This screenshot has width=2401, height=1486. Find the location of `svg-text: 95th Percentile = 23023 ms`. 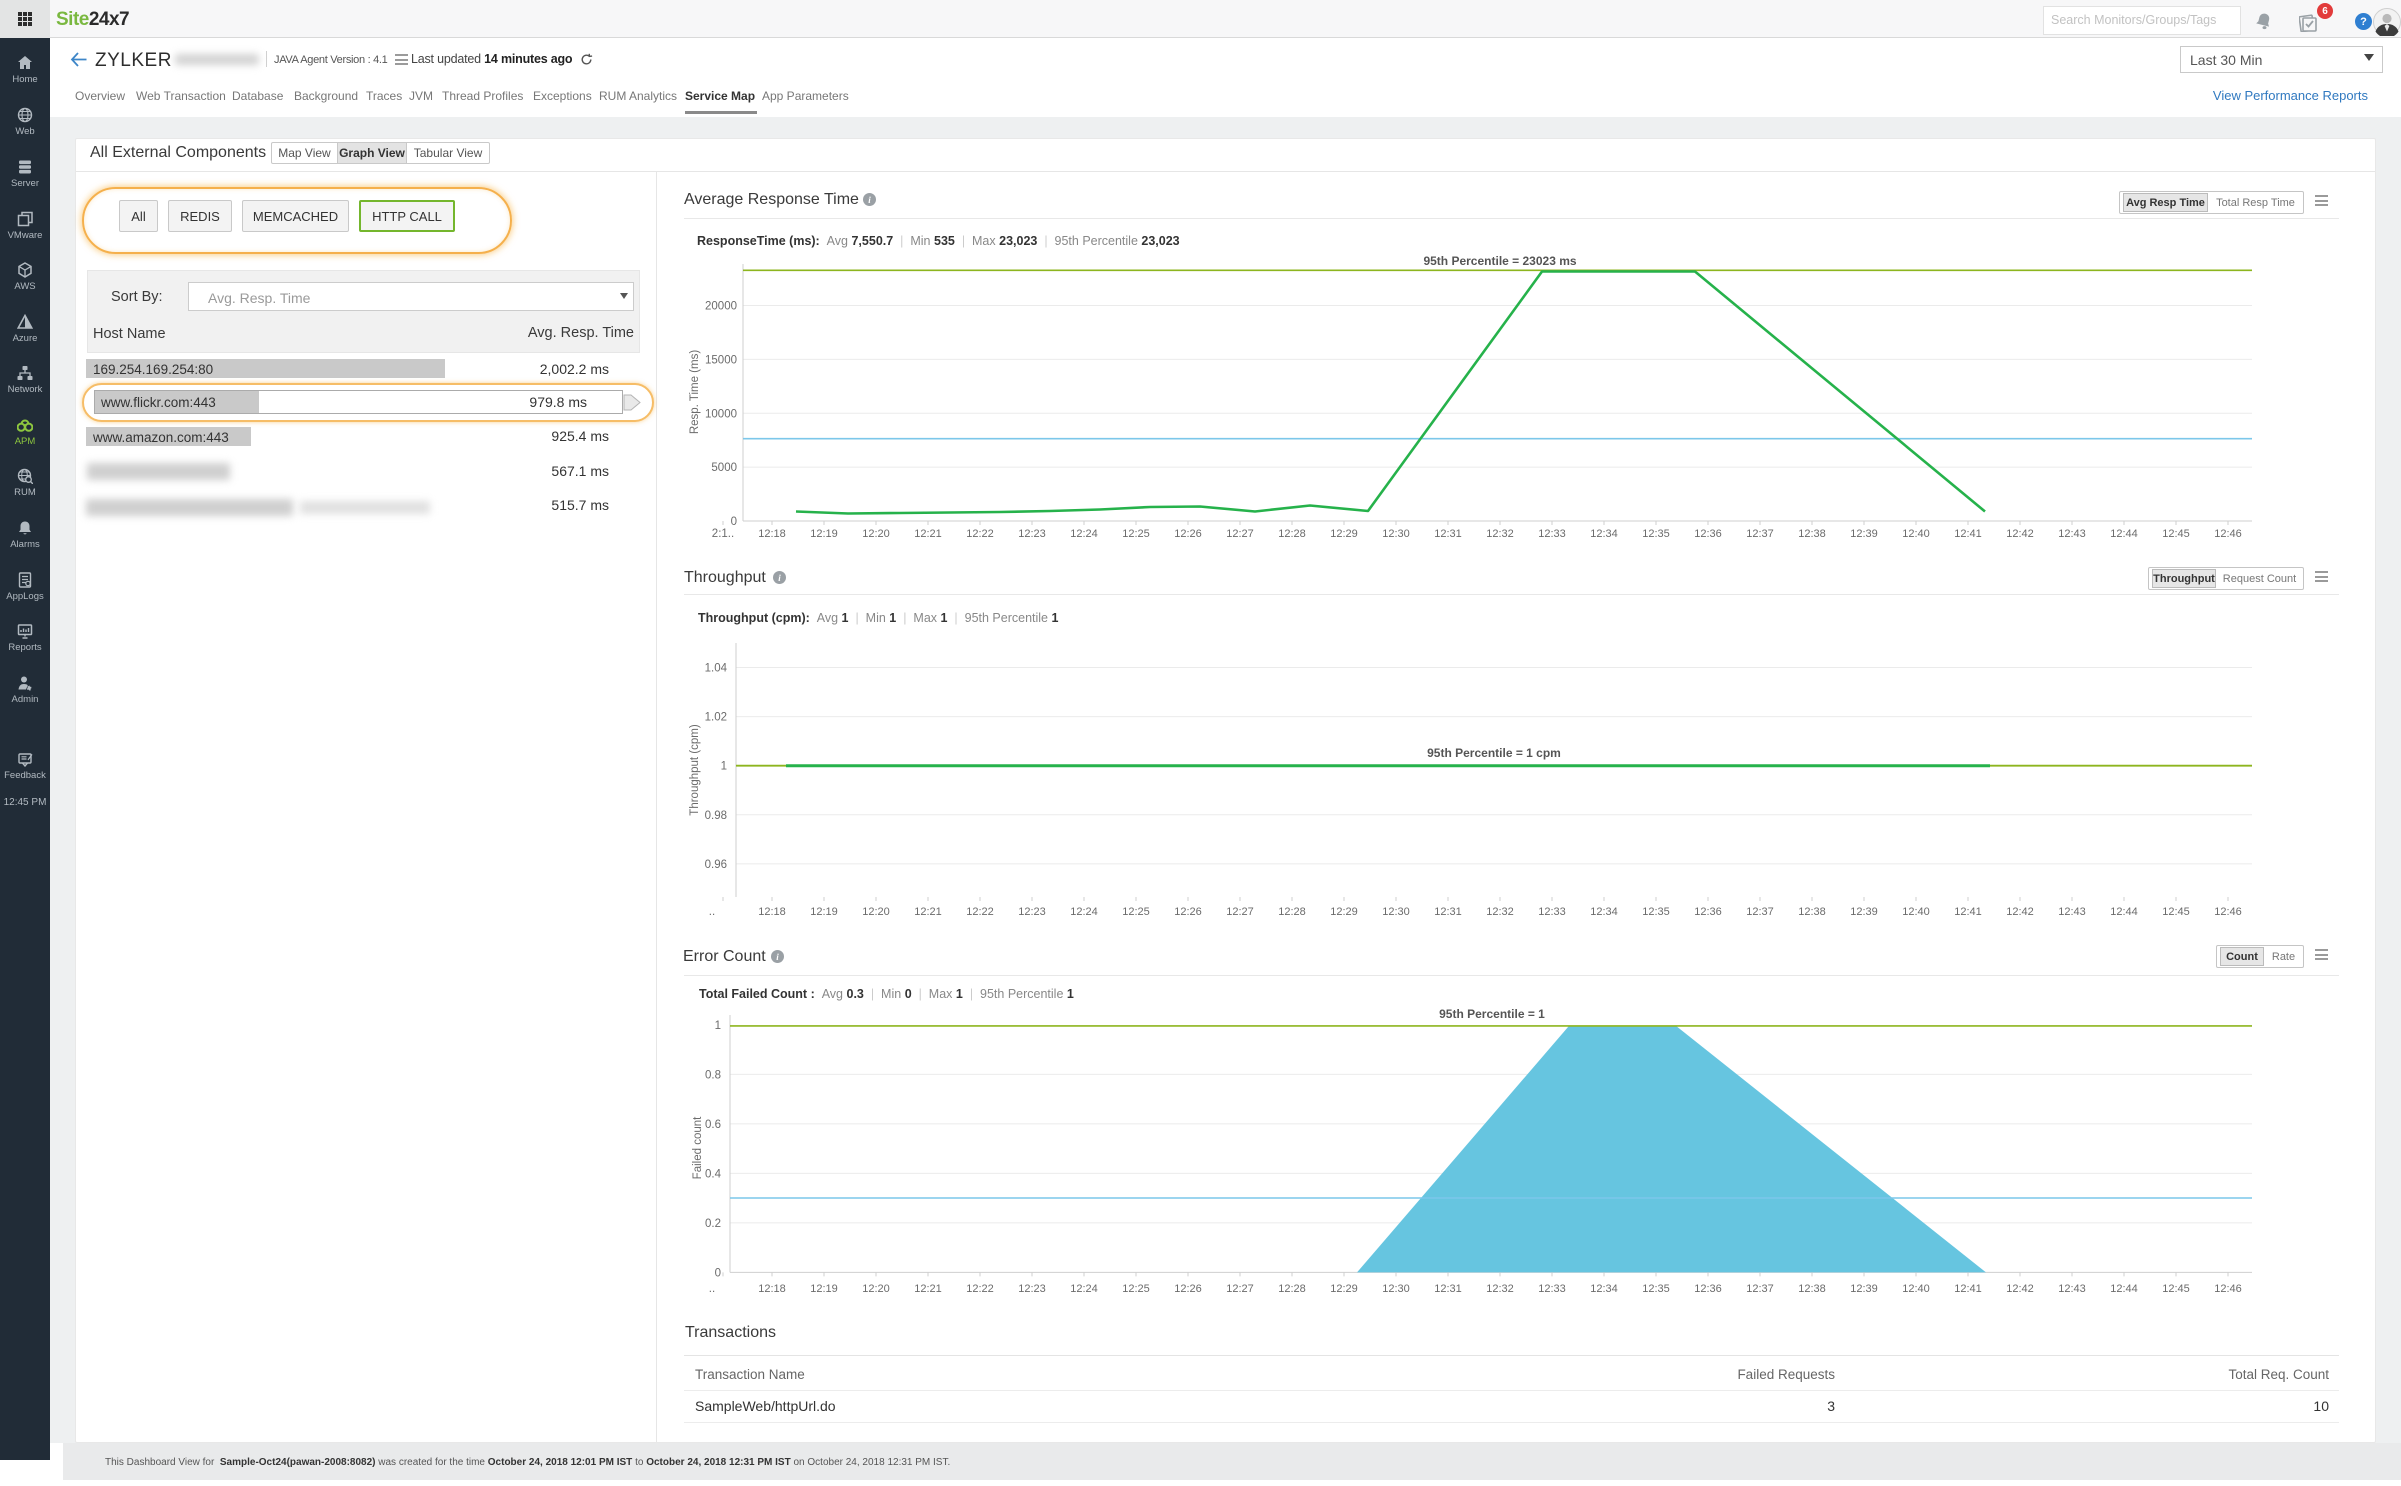

svg-text: 95th Percentile = 23023 ms is located at coordinates (1499, 261).